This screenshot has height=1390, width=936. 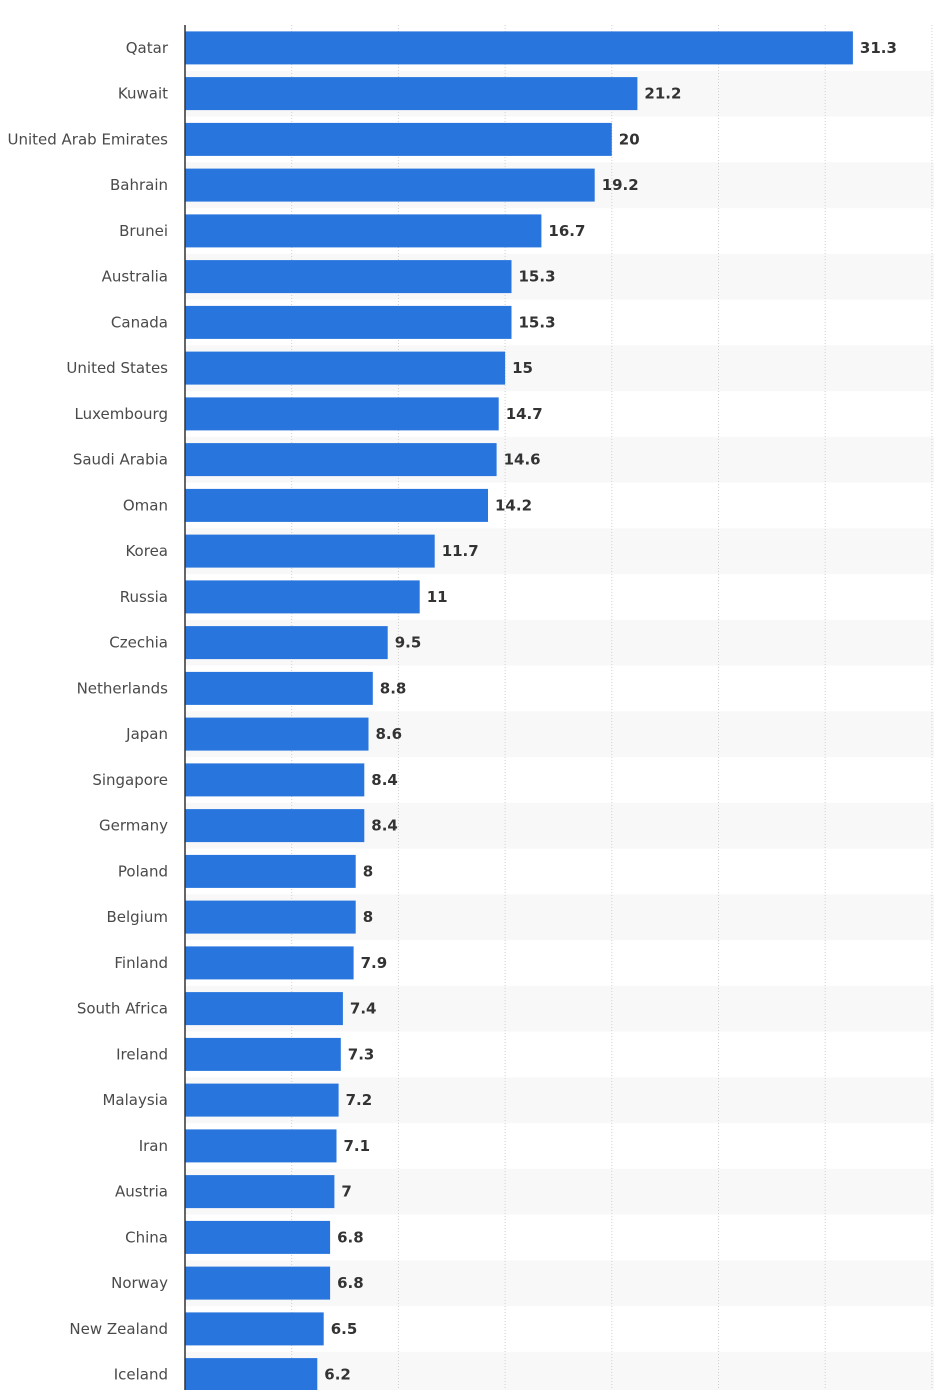 What do you see at coordinates (147, 48) in the screenshot?
I see `category-label: Qatar` at bounding box center [147, 48].